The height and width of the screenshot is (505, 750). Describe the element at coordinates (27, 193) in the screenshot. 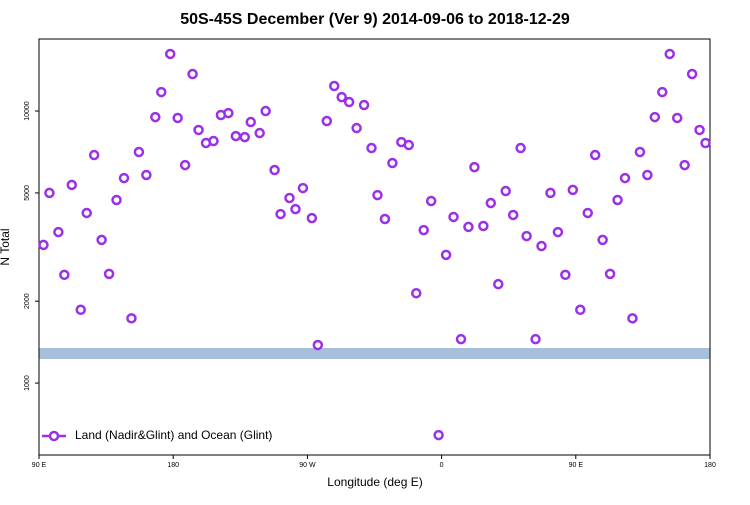

I see `y-tick-label: 5000` at that location.